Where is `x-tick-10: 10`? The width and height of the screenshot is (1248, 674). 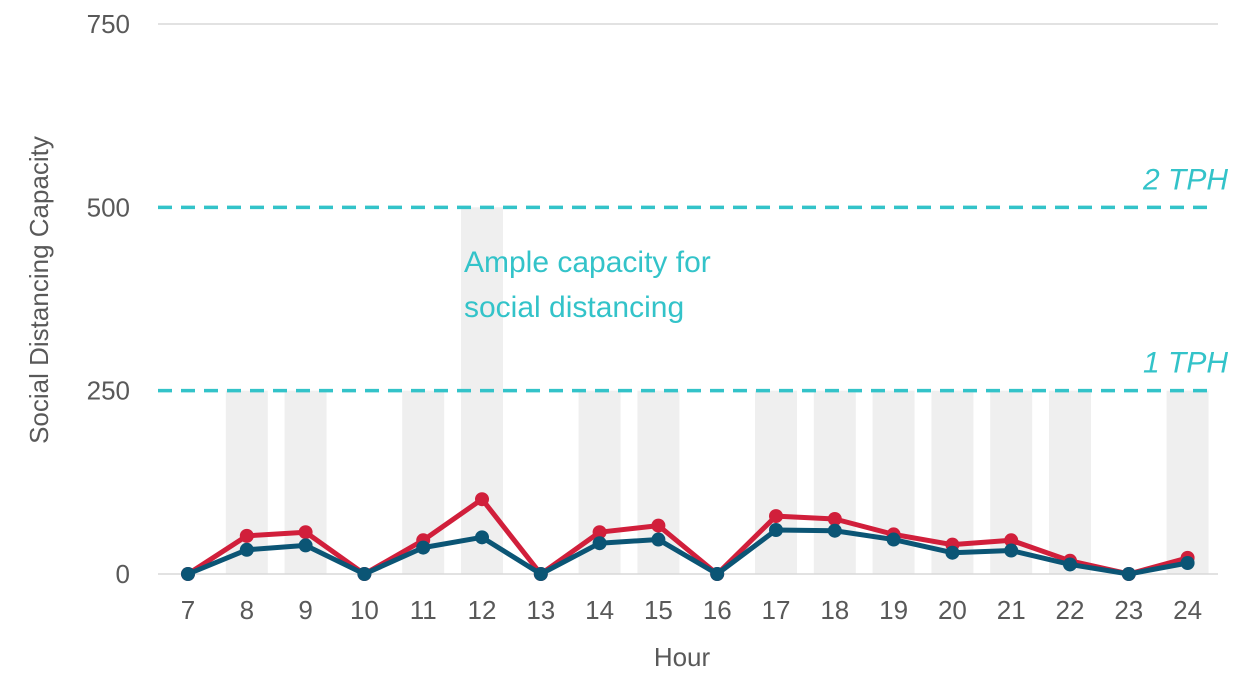
x-tick-10: 10 is located at coordinates (364, 610).